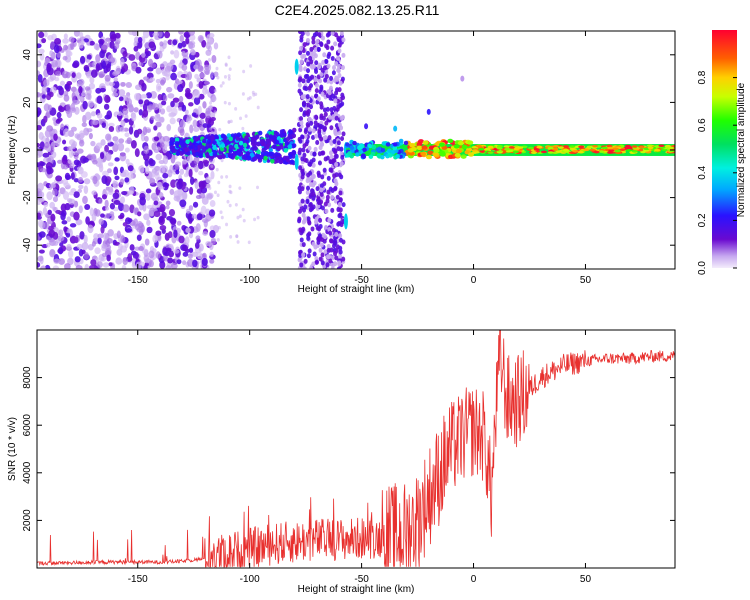 The height and width of the screenshot is (600, 750). What do you see at coordinates (138, 280) in the screenshot?
I see `spectrogram-xtick-label: -150` at bounding box center [138, 280].